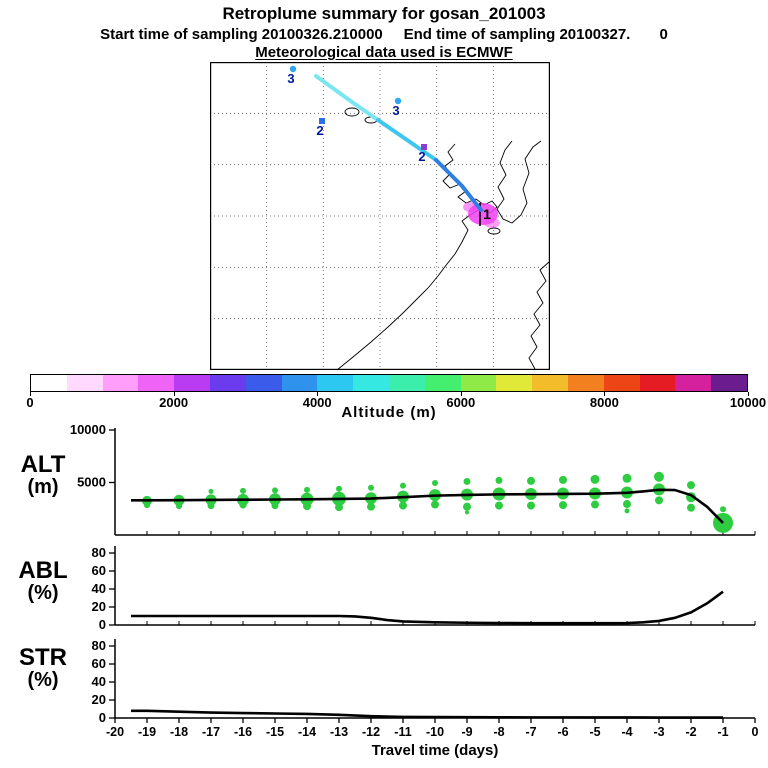  I want to click on coastlines, so click(443, 238).